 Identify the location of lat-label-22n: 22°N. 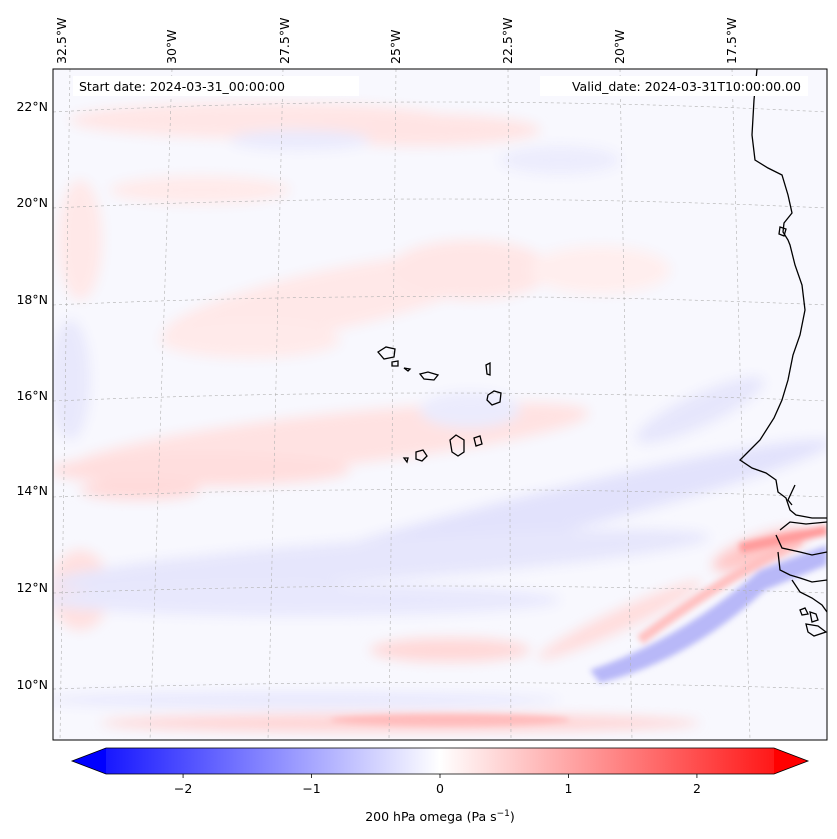
(32, 106).